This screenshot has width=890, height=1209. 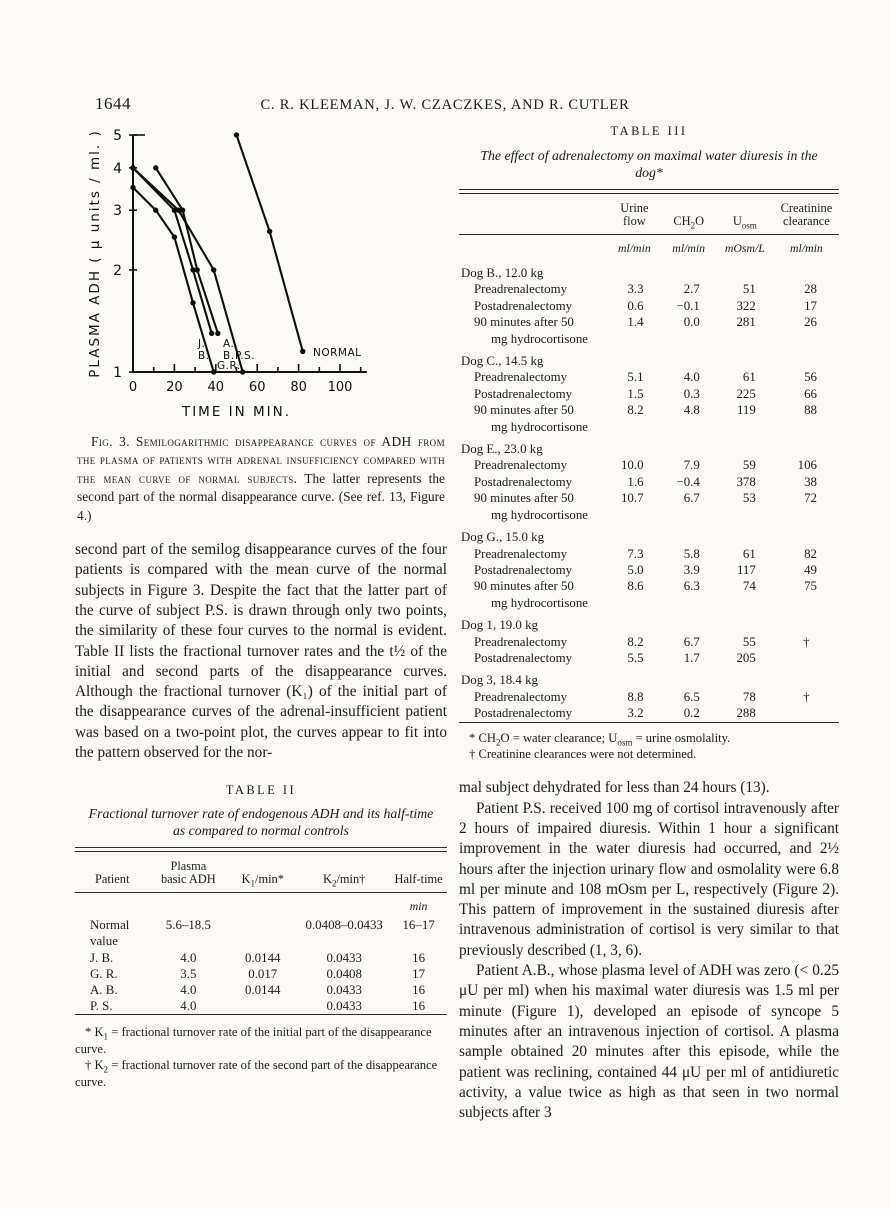 What do you see at coordinates (632, 498) in the screenshot?
I see `value-cell: 10.7` at bounding box center [632, 498].